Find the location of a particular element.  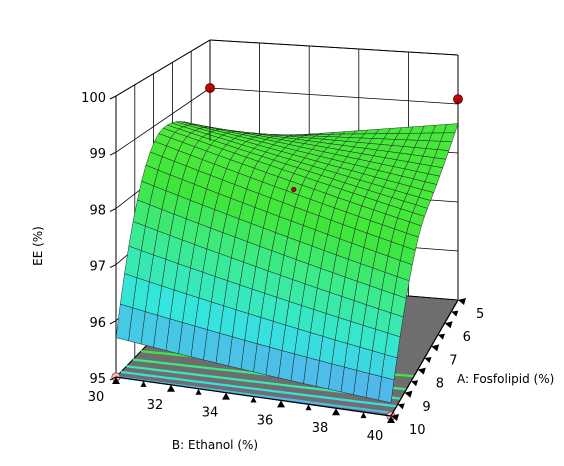

y-tick-label: 7 is located at coordinates (453, 360).